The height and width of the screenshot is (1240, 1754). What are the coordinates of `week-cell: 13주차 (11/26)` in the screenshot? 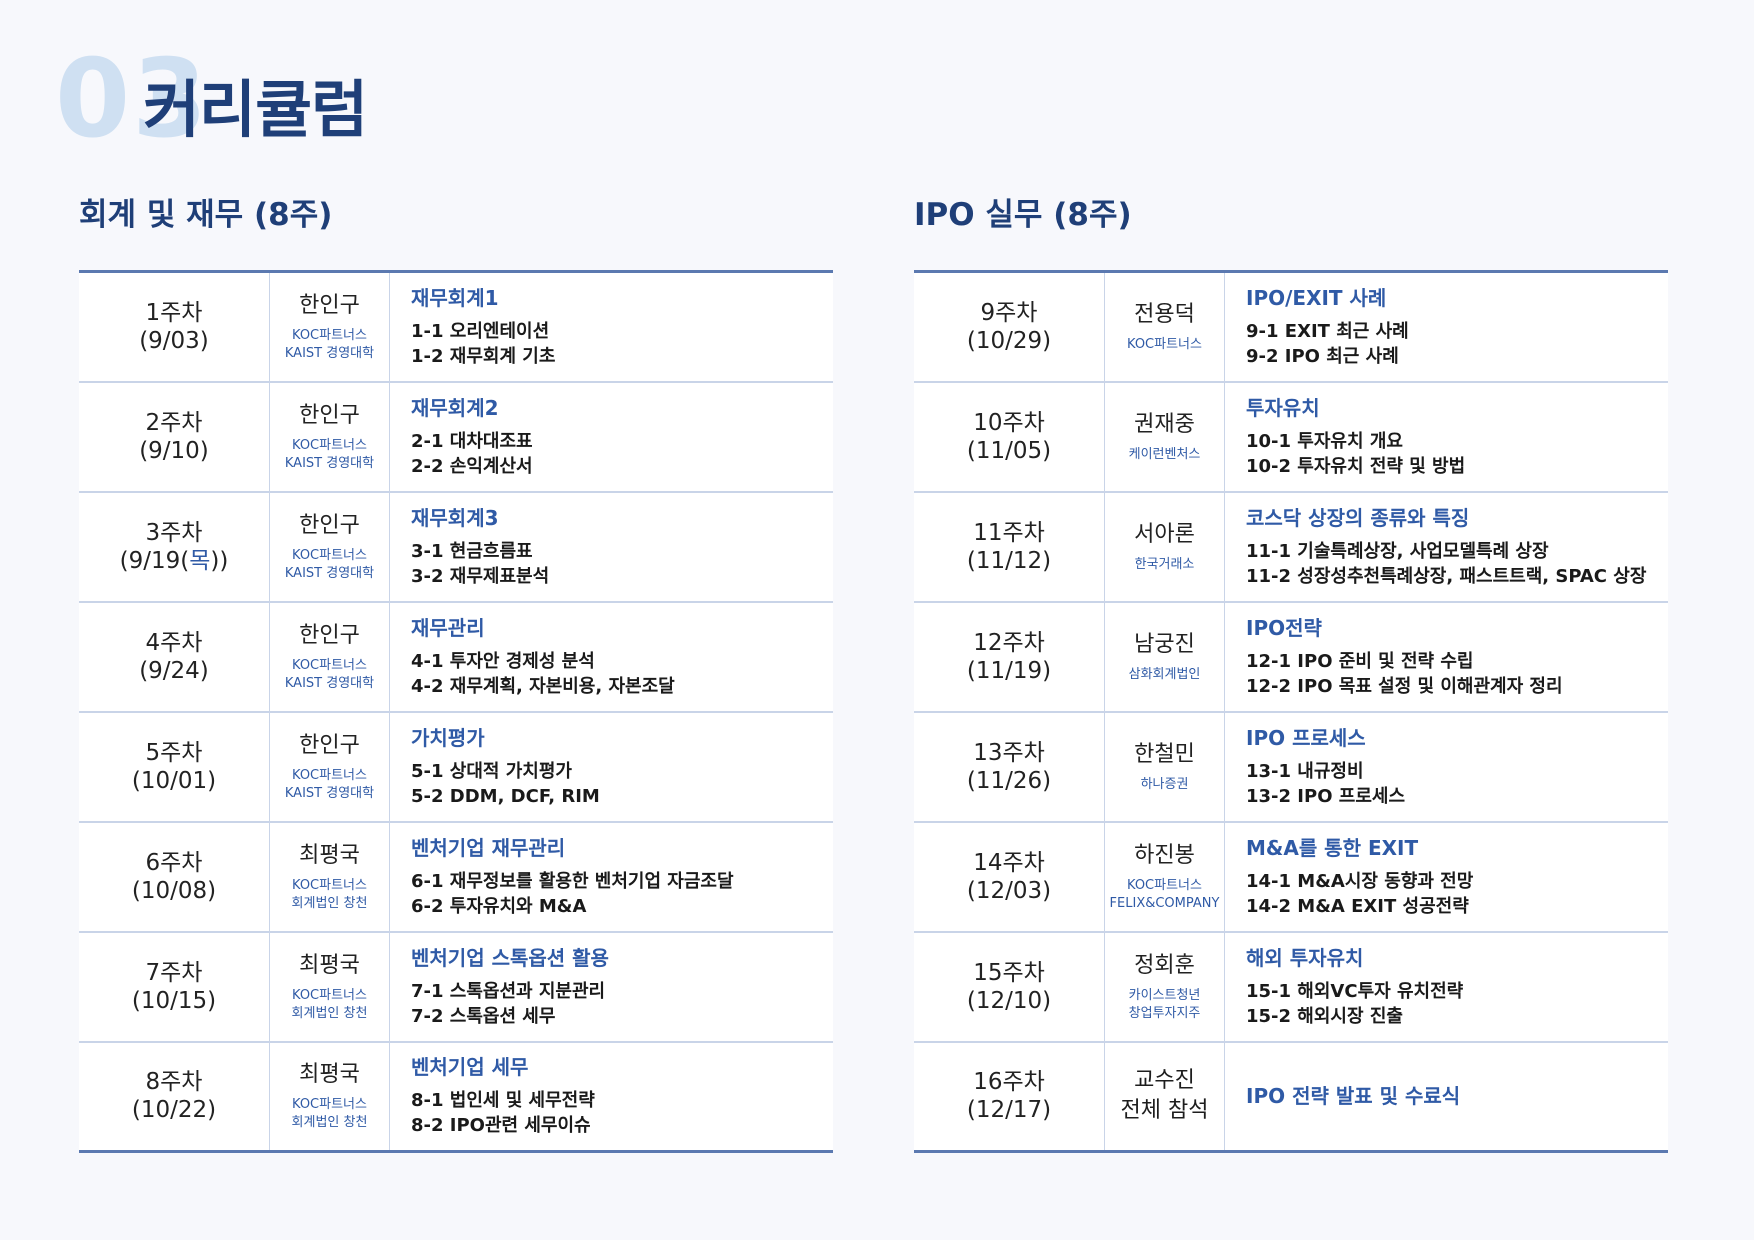 It's located at (1009, 767).